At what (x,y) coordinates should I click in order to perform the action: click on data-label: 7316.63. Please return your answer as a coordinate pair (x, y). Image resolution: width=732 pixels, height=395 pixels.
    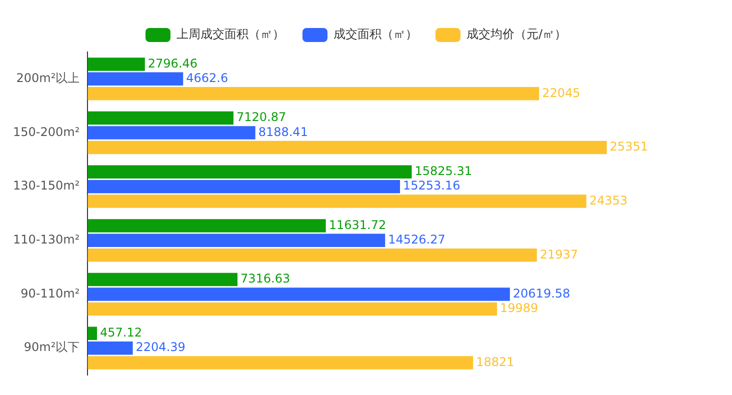
    Looking at the image, I should click on (265, 279).